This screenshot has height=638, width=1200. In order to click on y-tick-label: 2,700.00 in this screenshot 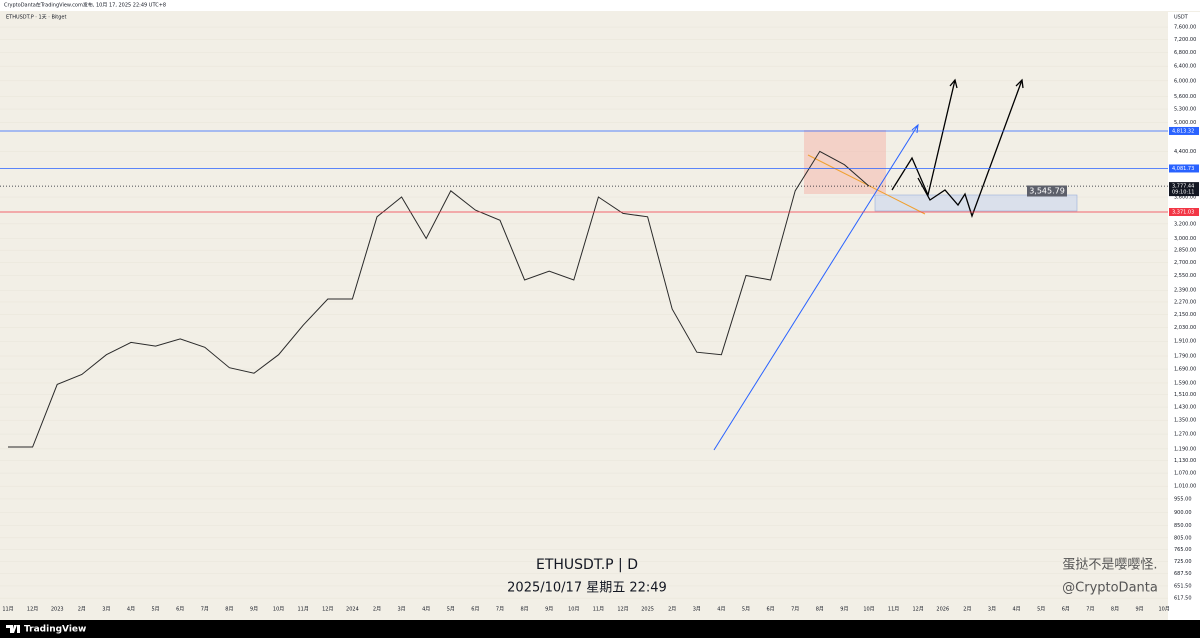, I will do `click(1185, 263)`.